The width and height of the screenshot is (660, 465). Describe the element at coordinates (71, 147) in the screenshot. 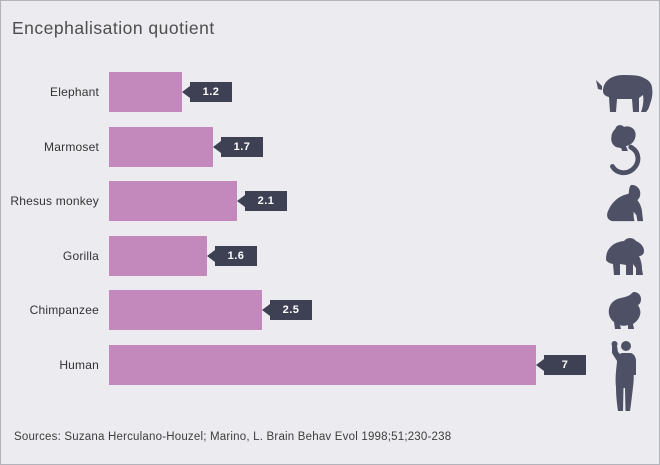

I see `category-label: Marmoset` at that location.